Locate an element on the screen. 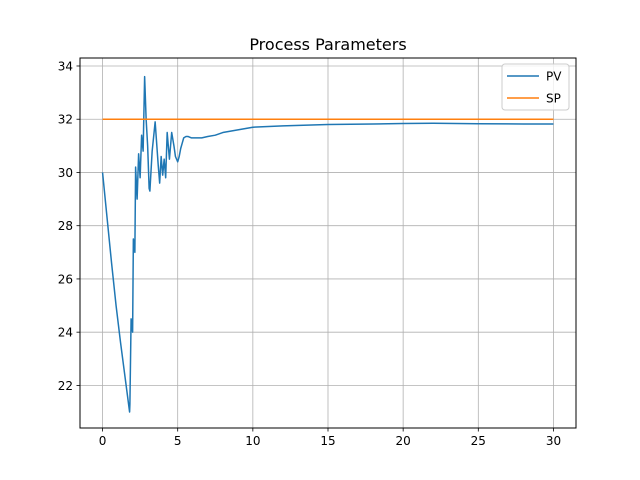 Image resolution: width=640 pixels, height=480 pixels. legend-items: PV SP is located at coordinates (534, 88).